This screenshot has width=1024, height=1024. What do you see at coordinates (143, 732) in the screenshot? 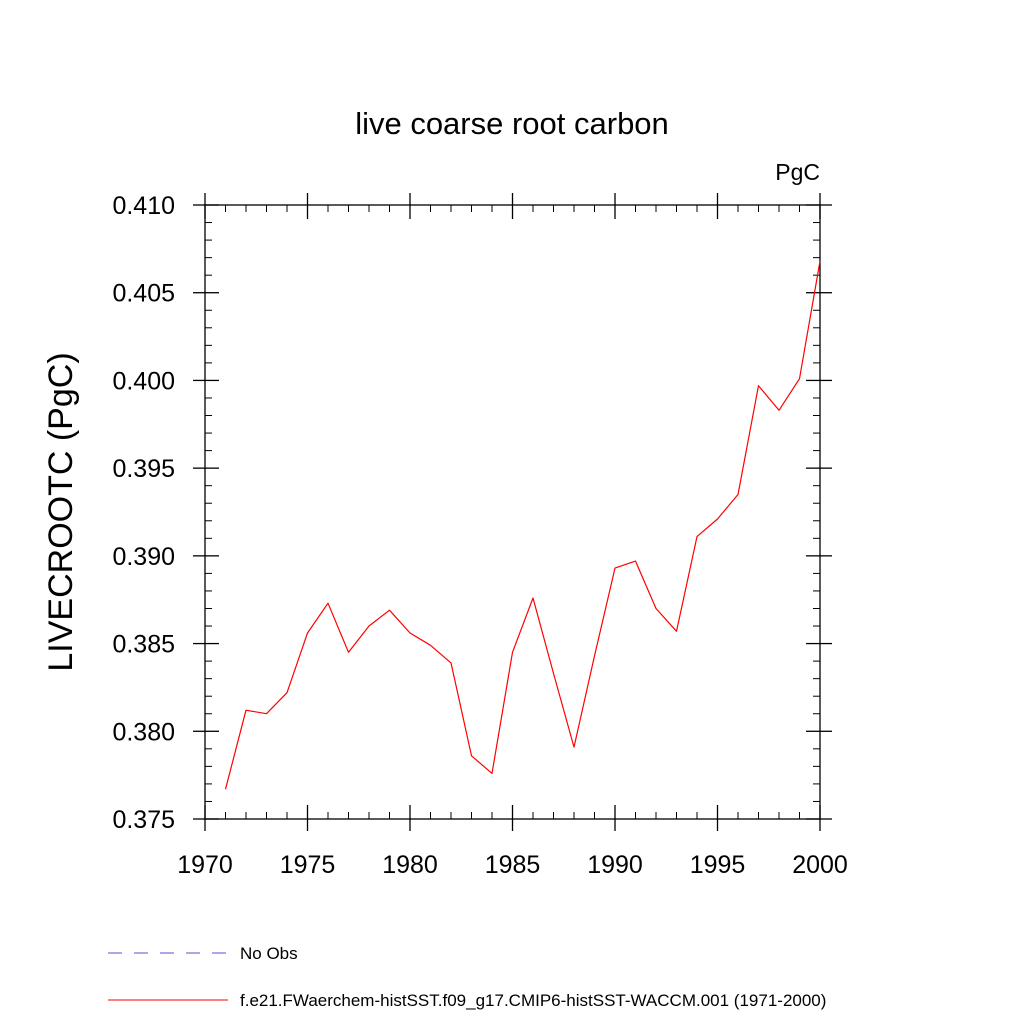
I see `y-tick-label: 0.380` at bounding box center [143, 732].